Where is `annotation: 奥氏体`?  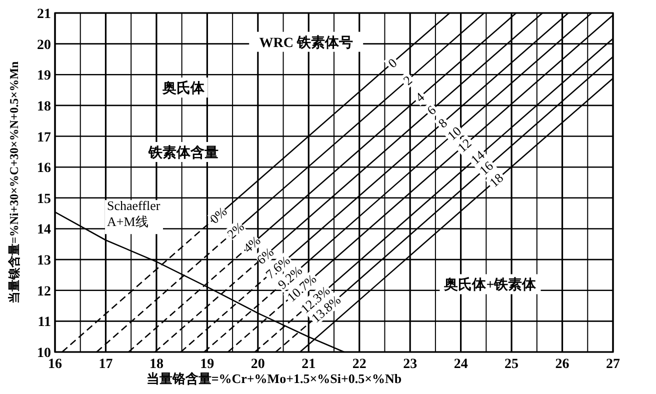
annotation: 奥氏体 is located at coordinates (183, 88).